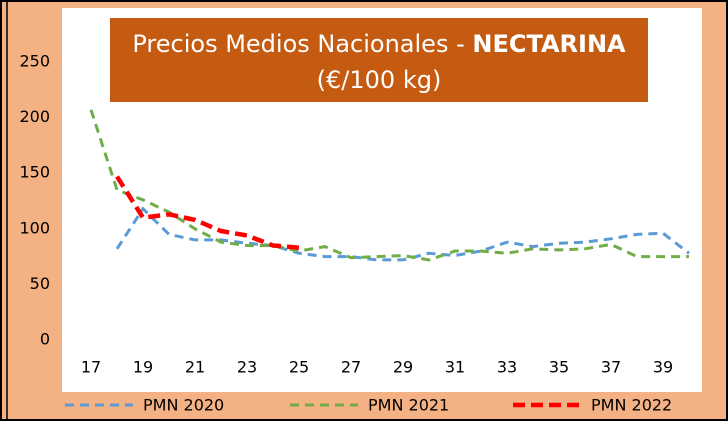  Describe the element at coordinates (403, 367) in the screenshot. I see `x-tick-label: 29` at that location.